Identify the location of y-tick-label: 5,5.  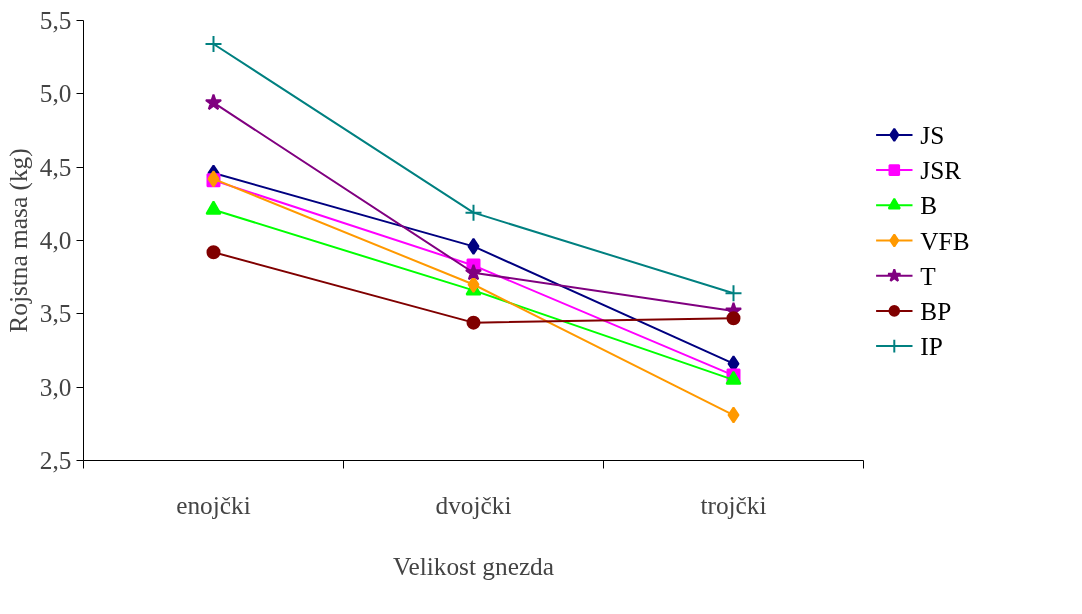
(55, 20).